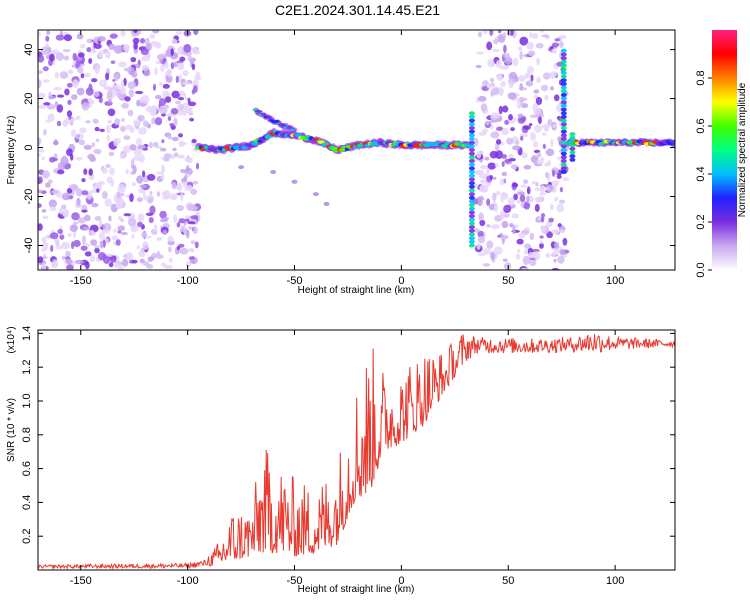  I want to click on ridge-core, so click(326, 144).